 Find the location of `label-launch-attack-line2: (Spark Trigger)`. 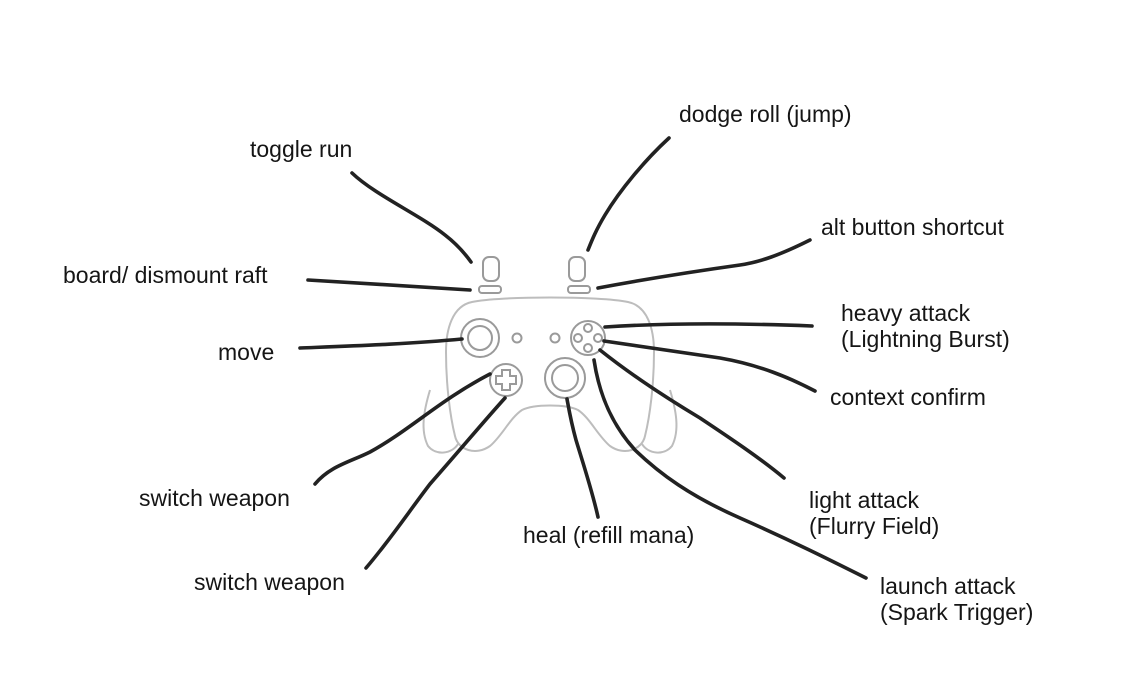

label-launch-attack-line2: (Spark Trigger) is located at coordinates (957, 612).